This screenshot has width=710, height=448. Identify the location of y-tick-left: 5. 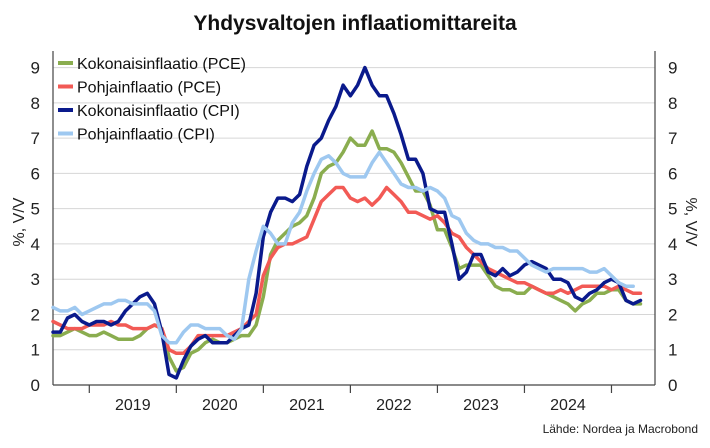
(35, 209).